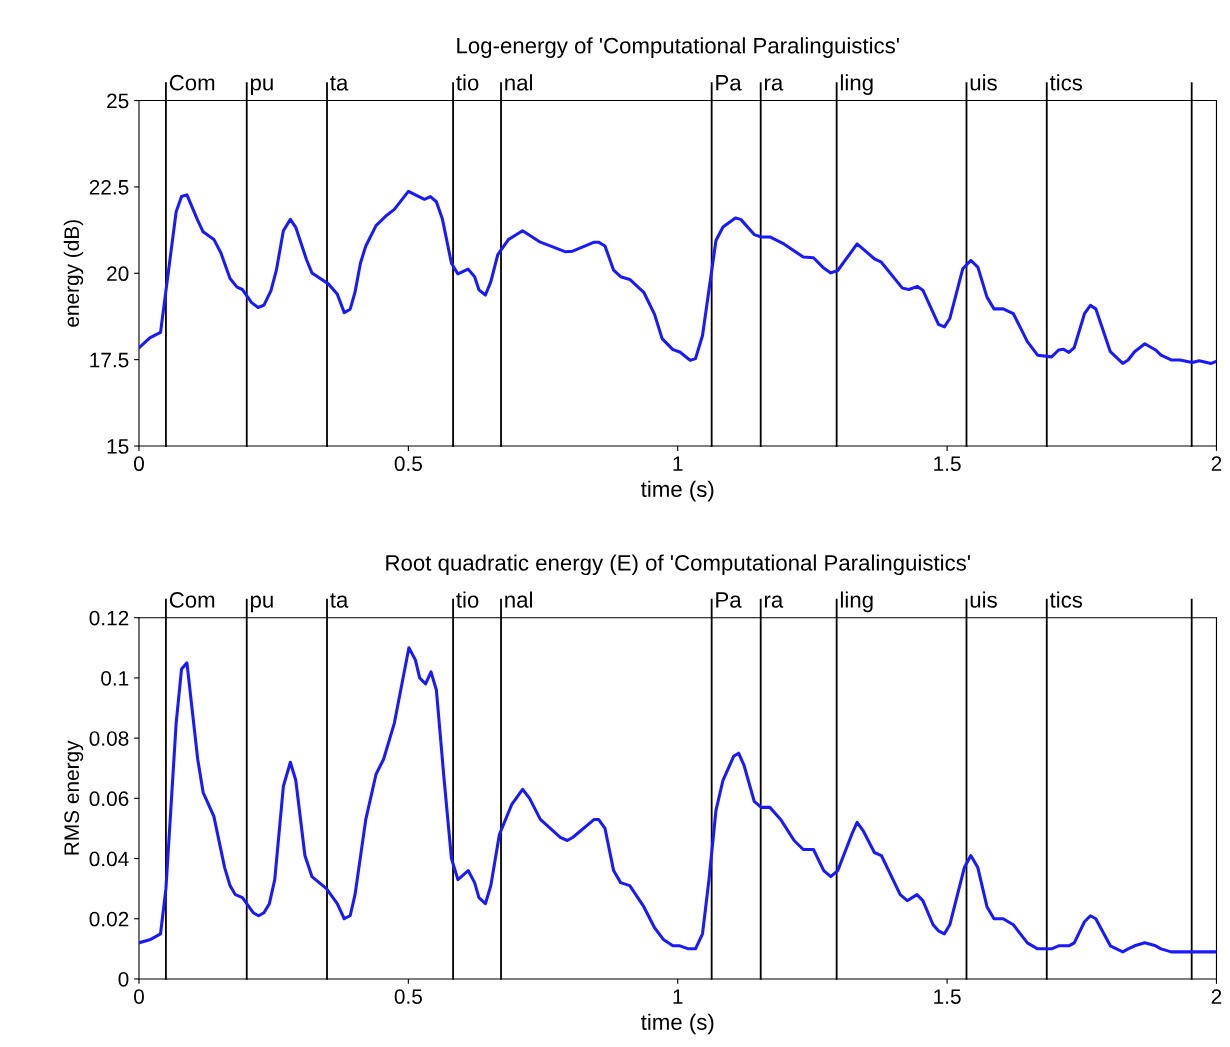 Image resolution: width=1230 pixels, height=1047 pixels. I want to click on y-tick-label: 0.04, so click(109, 859).